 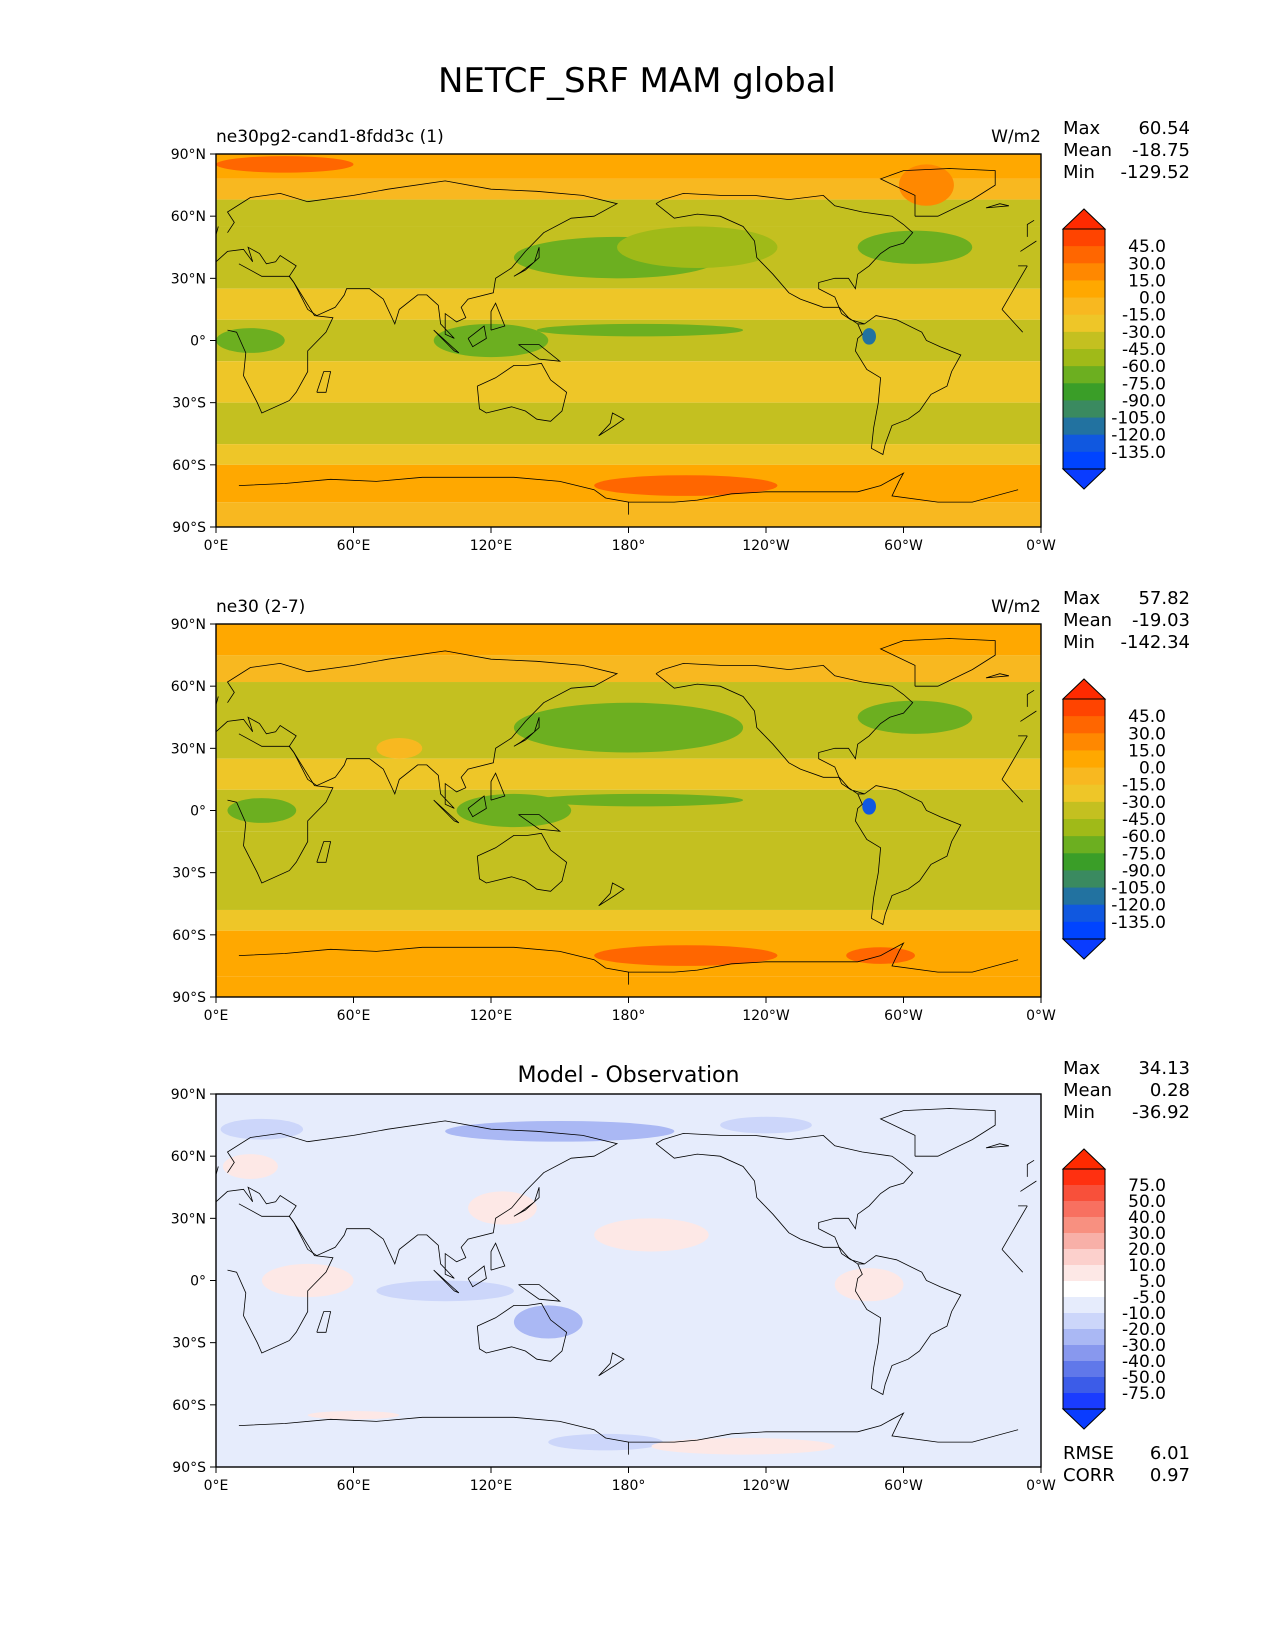 What do you see at coordinates (1082, 598) in the screenshot?
I see `stat-label: Max` at bounding box center [1082, 598].